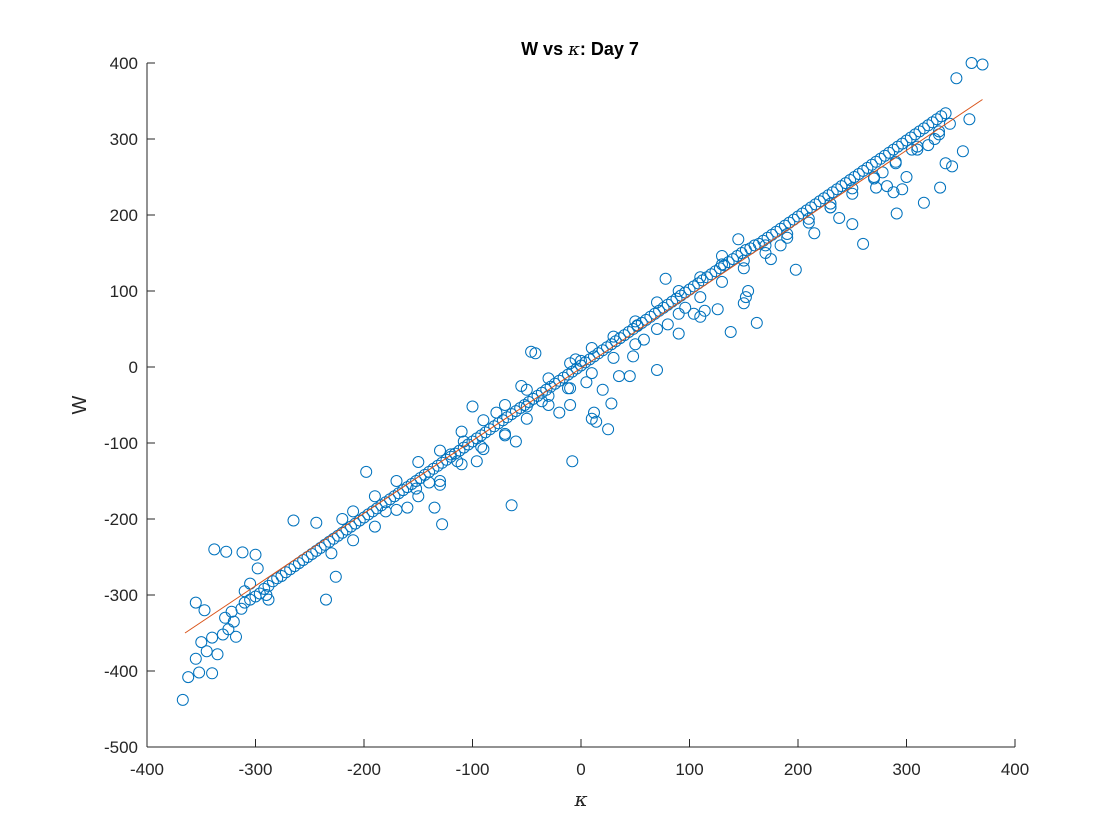  What do you see at coordinates (579, 759) in the screenshot?
I see `x-ticks: -400 -300 -200 -100 0 100 200 300 400` at bounding box center [579, 759].